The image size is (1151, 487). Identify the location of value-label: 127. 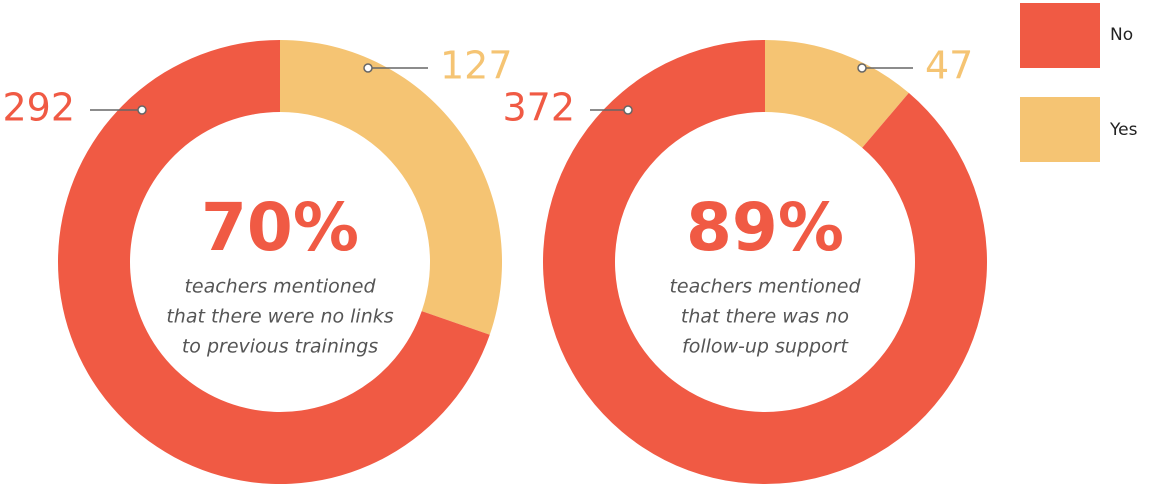
(476, 66).